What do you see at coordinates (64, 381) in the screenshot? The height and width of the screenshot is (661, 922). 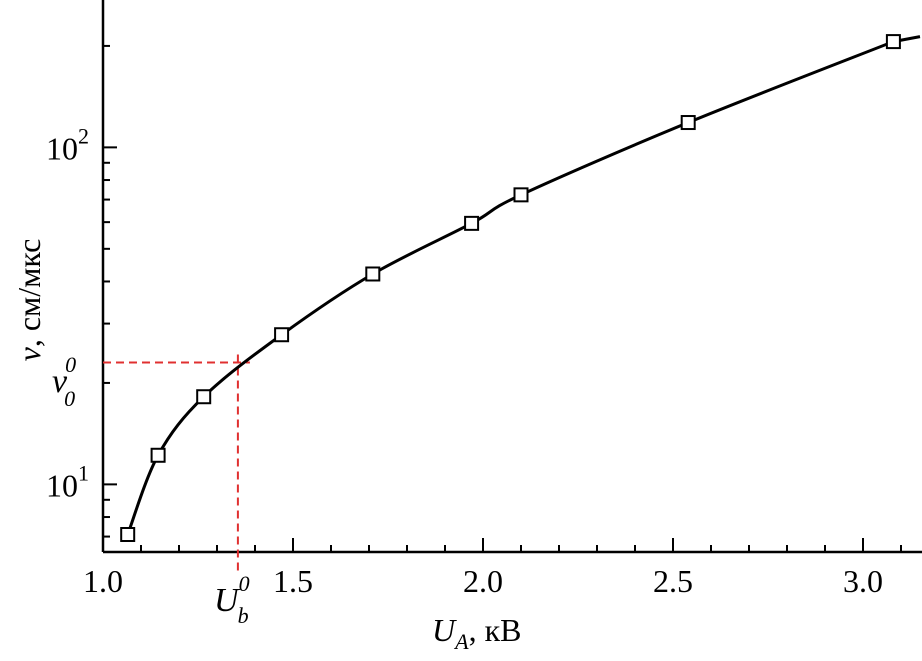 I see `v0-label: v0 0` at bounding box center [64, 381].